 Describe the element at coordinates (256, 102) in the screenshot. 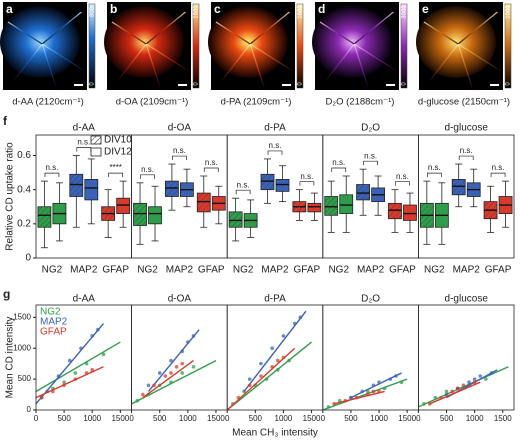

I see `image-caption: d-PA (2109cm⁻¹)` at that location.